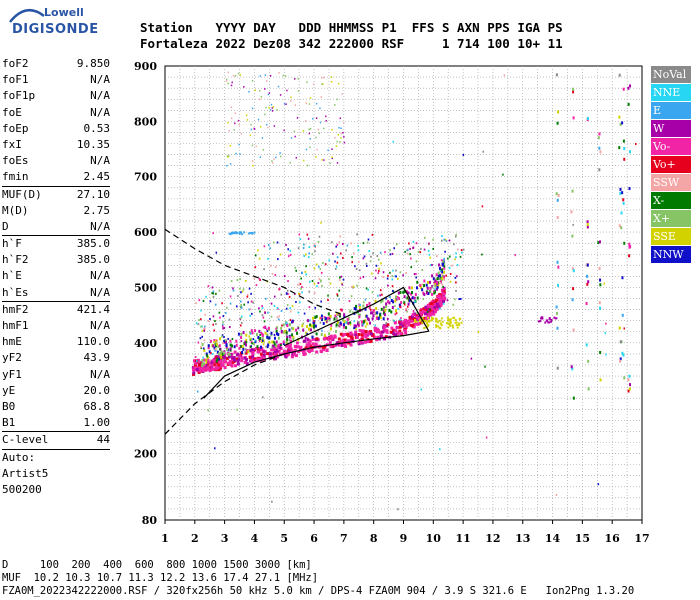  Describe the element at coordinates (145, 398) in the screenshot. I see `y-tick-label: 300` at that location.